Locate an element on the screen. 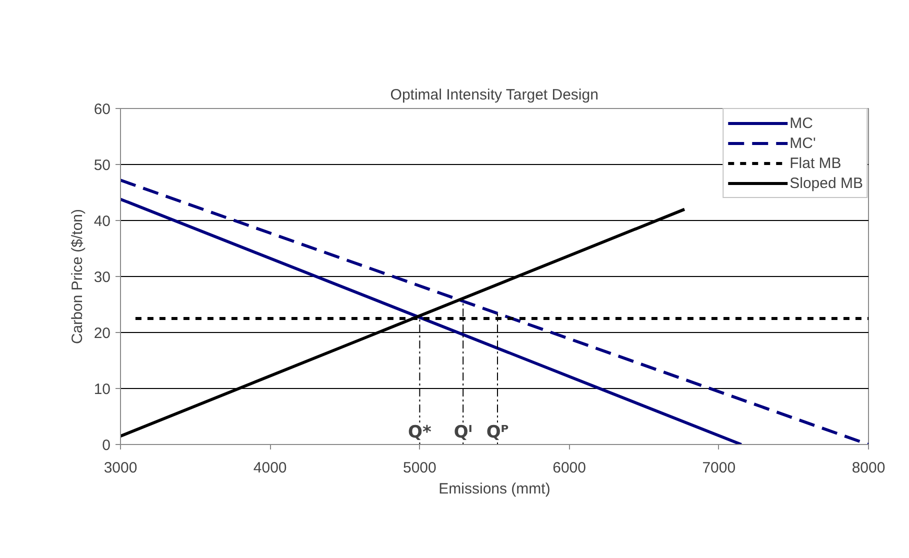 Image resolution: width=909 pixels, height=558 pixels. y-tick-label: 50 is located at coordinates (102, 165).